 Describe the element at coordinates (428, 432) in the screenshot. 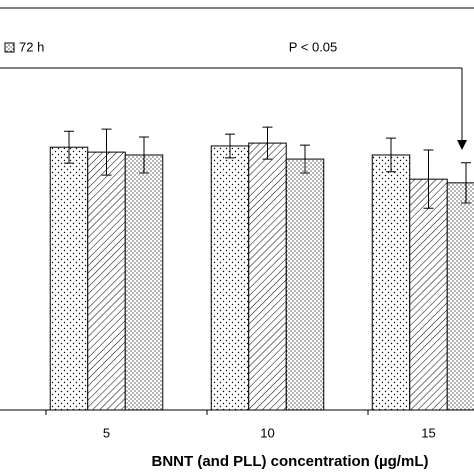

I see `x-tick-label: 15` at that location.